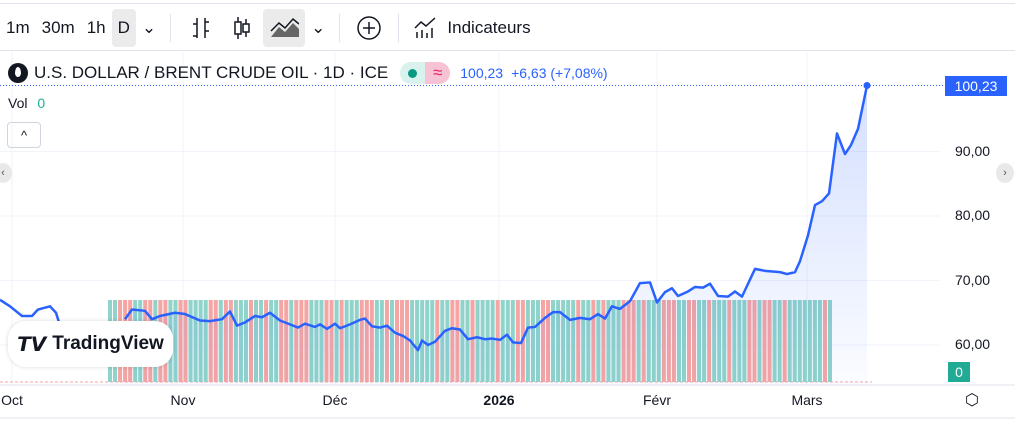 The height and width of the screenshot is (422, 1015). What do you see at coordinates (972, 400) in the screenshot?
I see `settings-hexagon-icon: ⬡` at bounding box center [972, 400].